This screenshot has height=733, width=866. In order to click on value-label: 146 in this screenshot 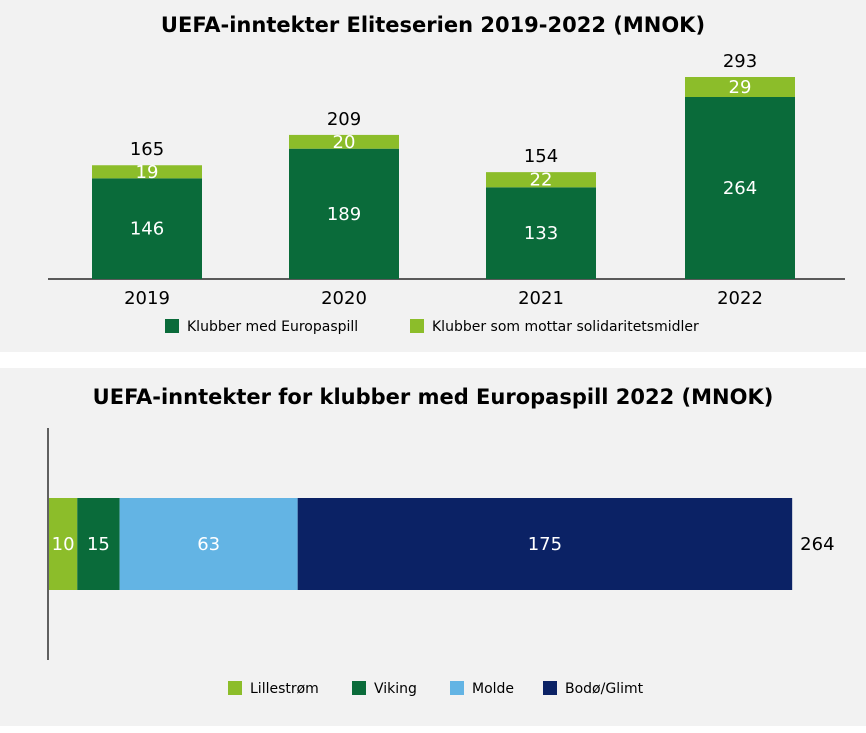, I will do `click(147, 229)`.